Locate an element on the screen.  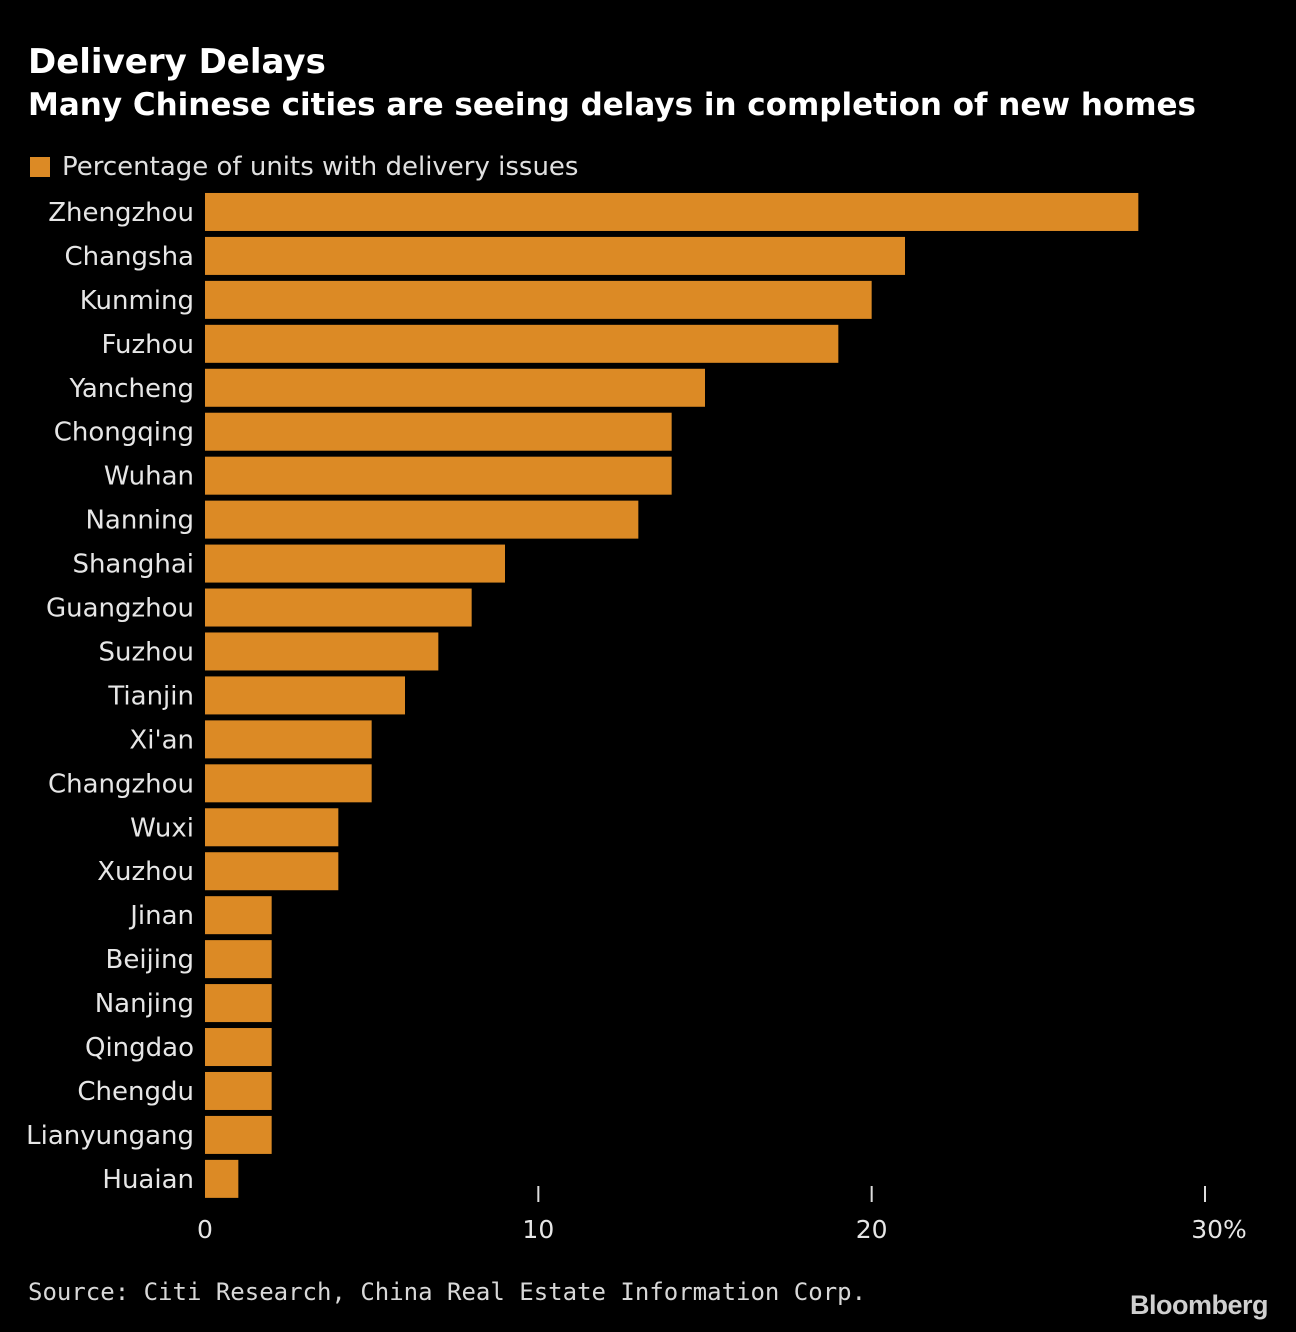
x-tick-label: 10 is located at coordinates (538, 1229).